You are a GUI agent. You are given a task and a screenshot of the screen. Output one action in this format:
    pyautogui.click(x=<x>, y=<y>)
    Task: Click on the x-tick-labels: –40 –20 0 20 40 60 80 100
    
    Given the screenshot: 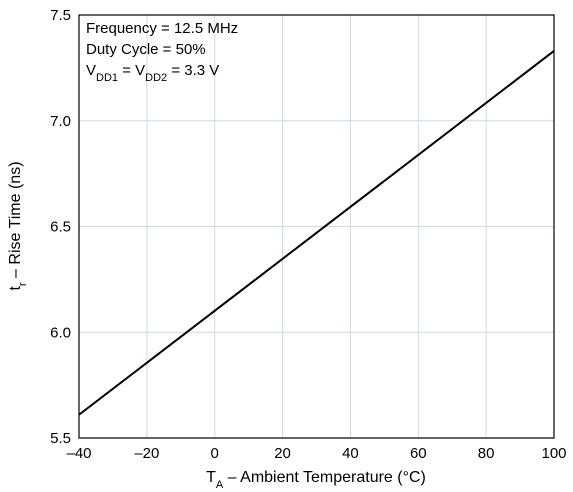 What is the action you would take?
    pyautogui.click(x=316, y=453)
    